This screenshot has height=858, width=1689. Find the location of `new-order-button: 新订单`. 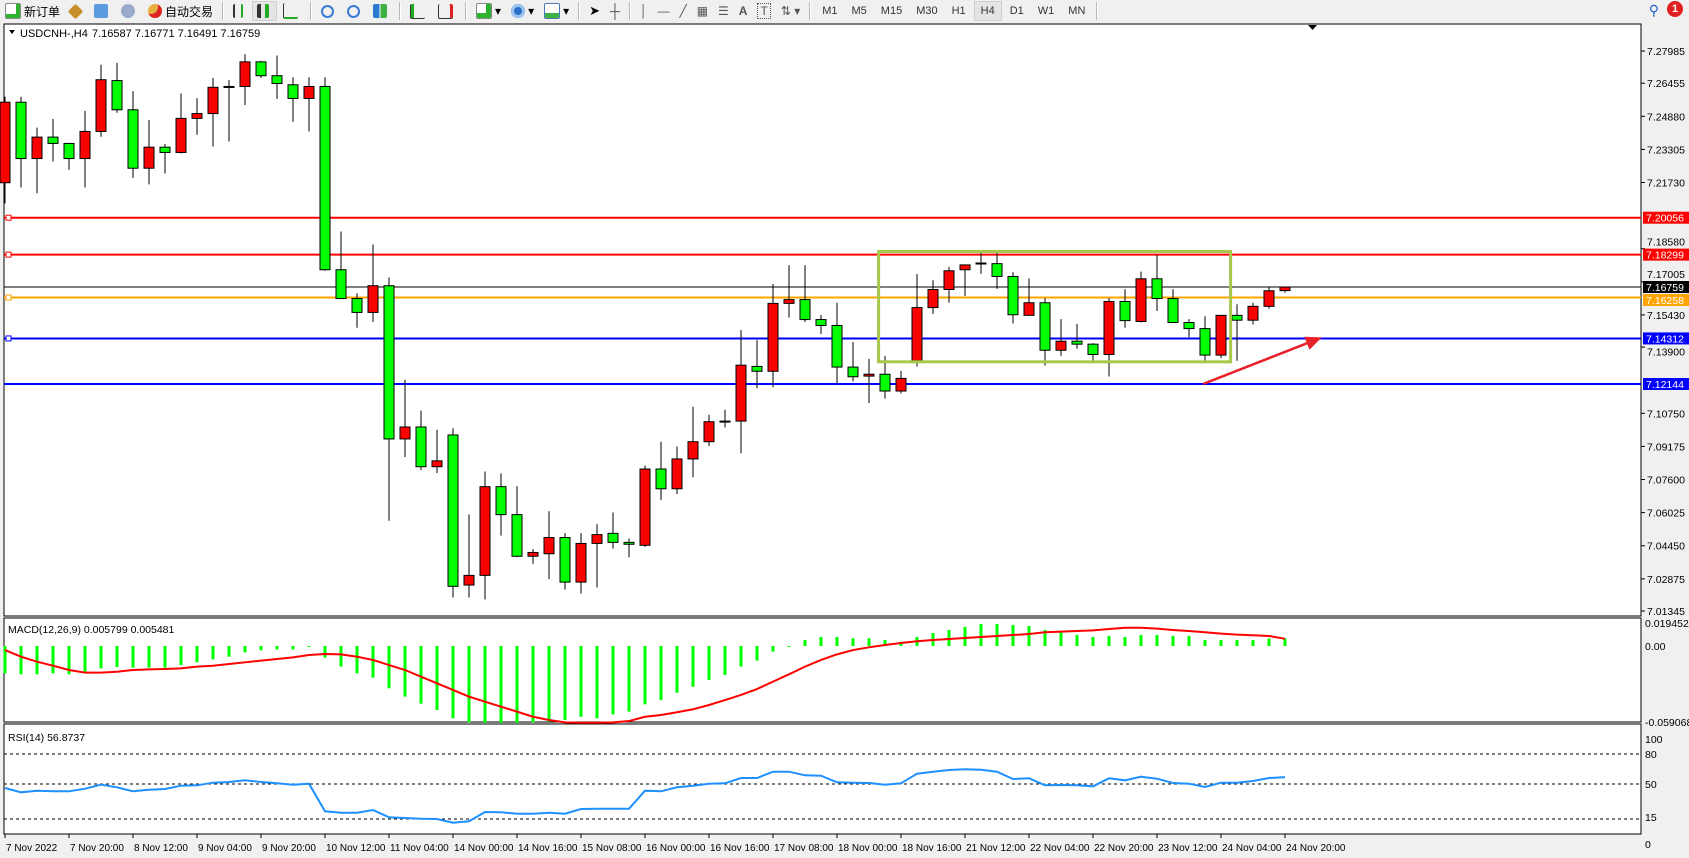

new-order-button: 新订单 is located at coordinates (32, 11).